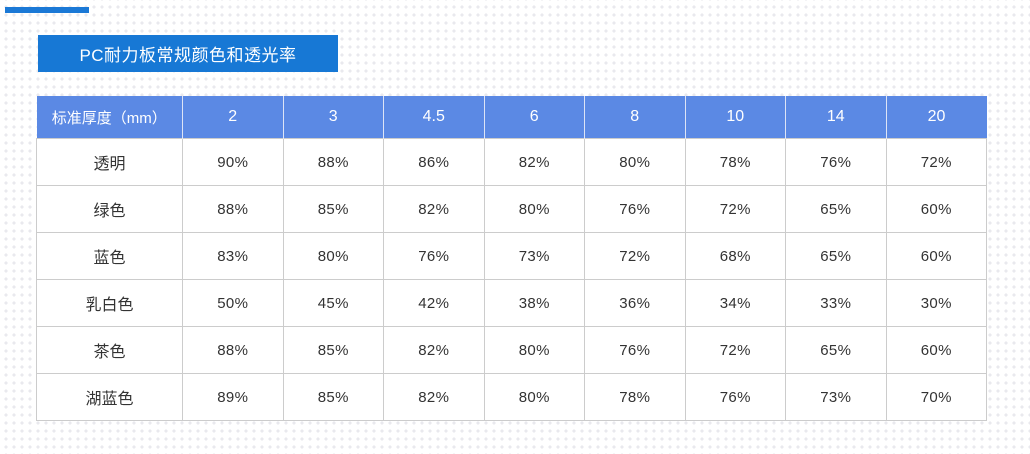  Describe the element at coordinates (634, 117) in the screenshot. I see `thickness-header: 8` at that location.